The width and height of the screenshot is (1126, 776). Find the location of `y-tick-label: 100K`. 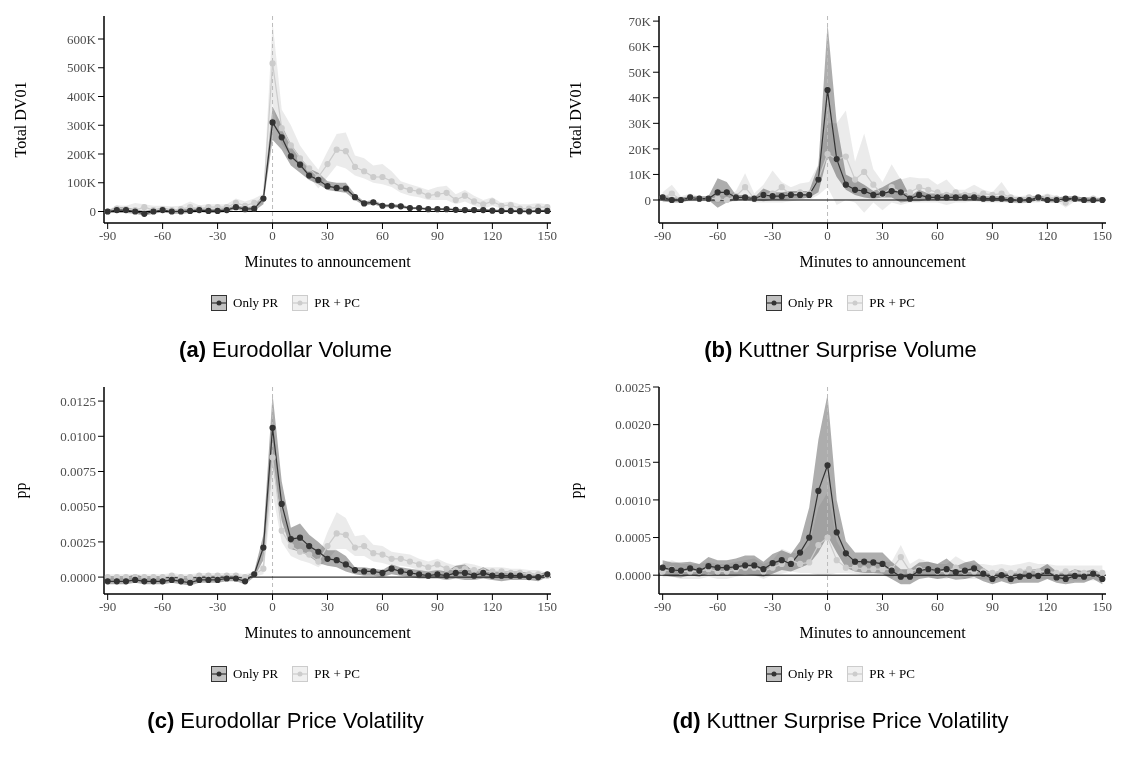

y-tick-label: 100K is located at coordinates (82, 183).